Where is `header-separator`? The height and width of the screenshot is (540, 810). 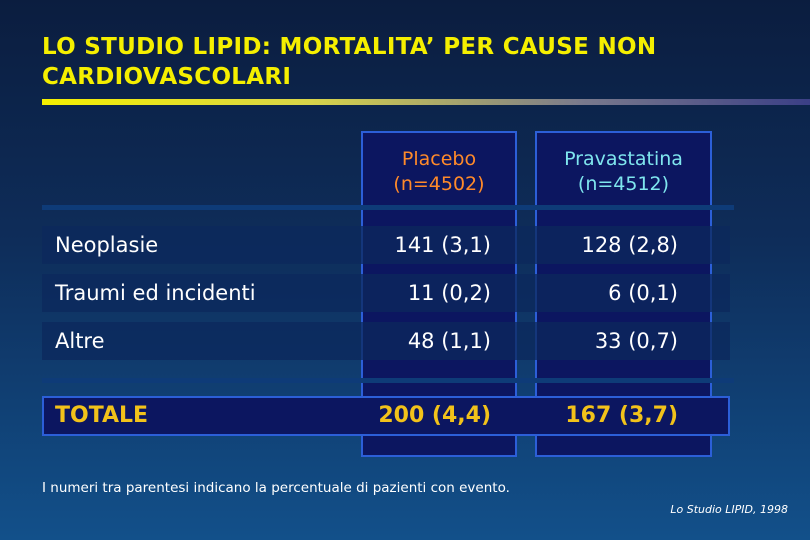 header-separator is located at coordinates (388, 207).